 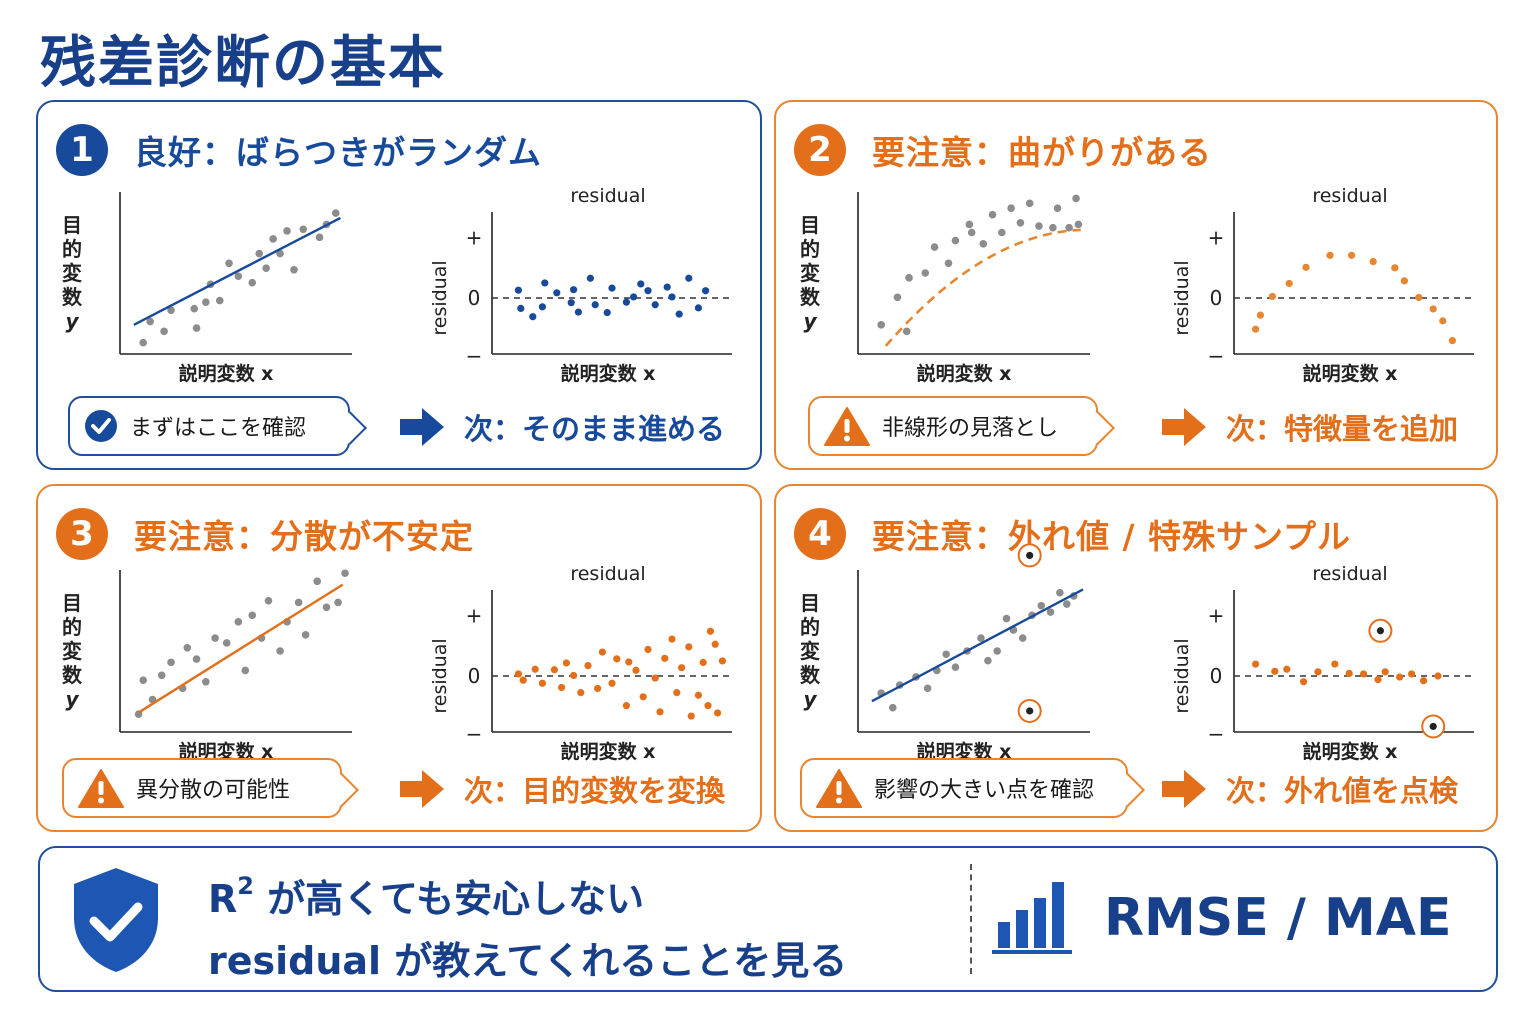 I want to click on warning-callout: 非線形の見落とし, so click(x=961, y=426).